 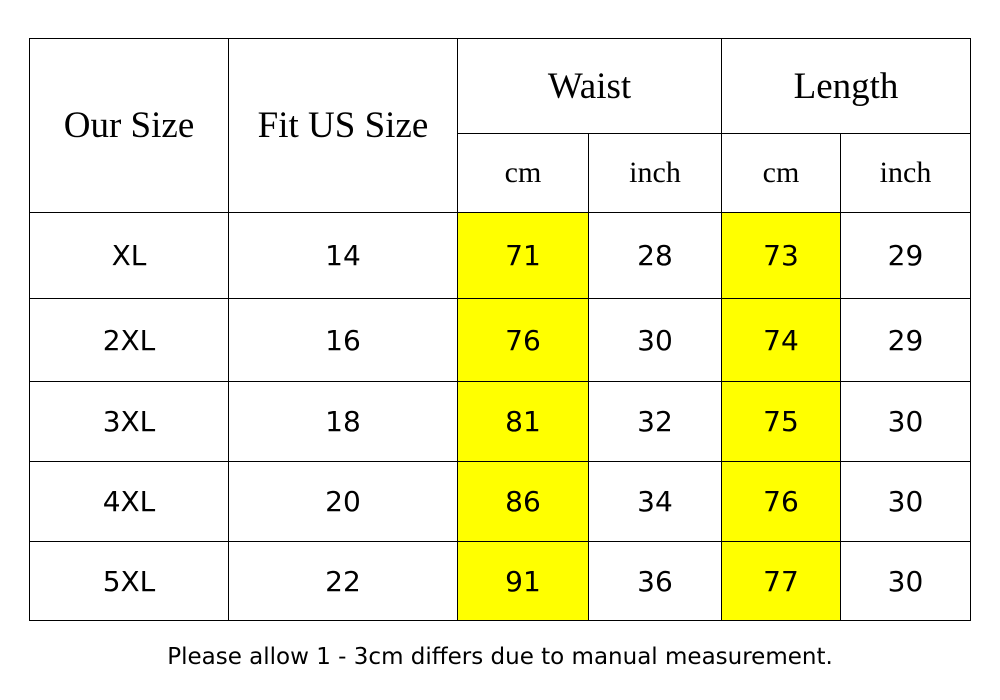 What do you see at coordinates (129, 125) in the screenshot?
I see `header-our-size: Our Size` at bounding box center [129, 125].